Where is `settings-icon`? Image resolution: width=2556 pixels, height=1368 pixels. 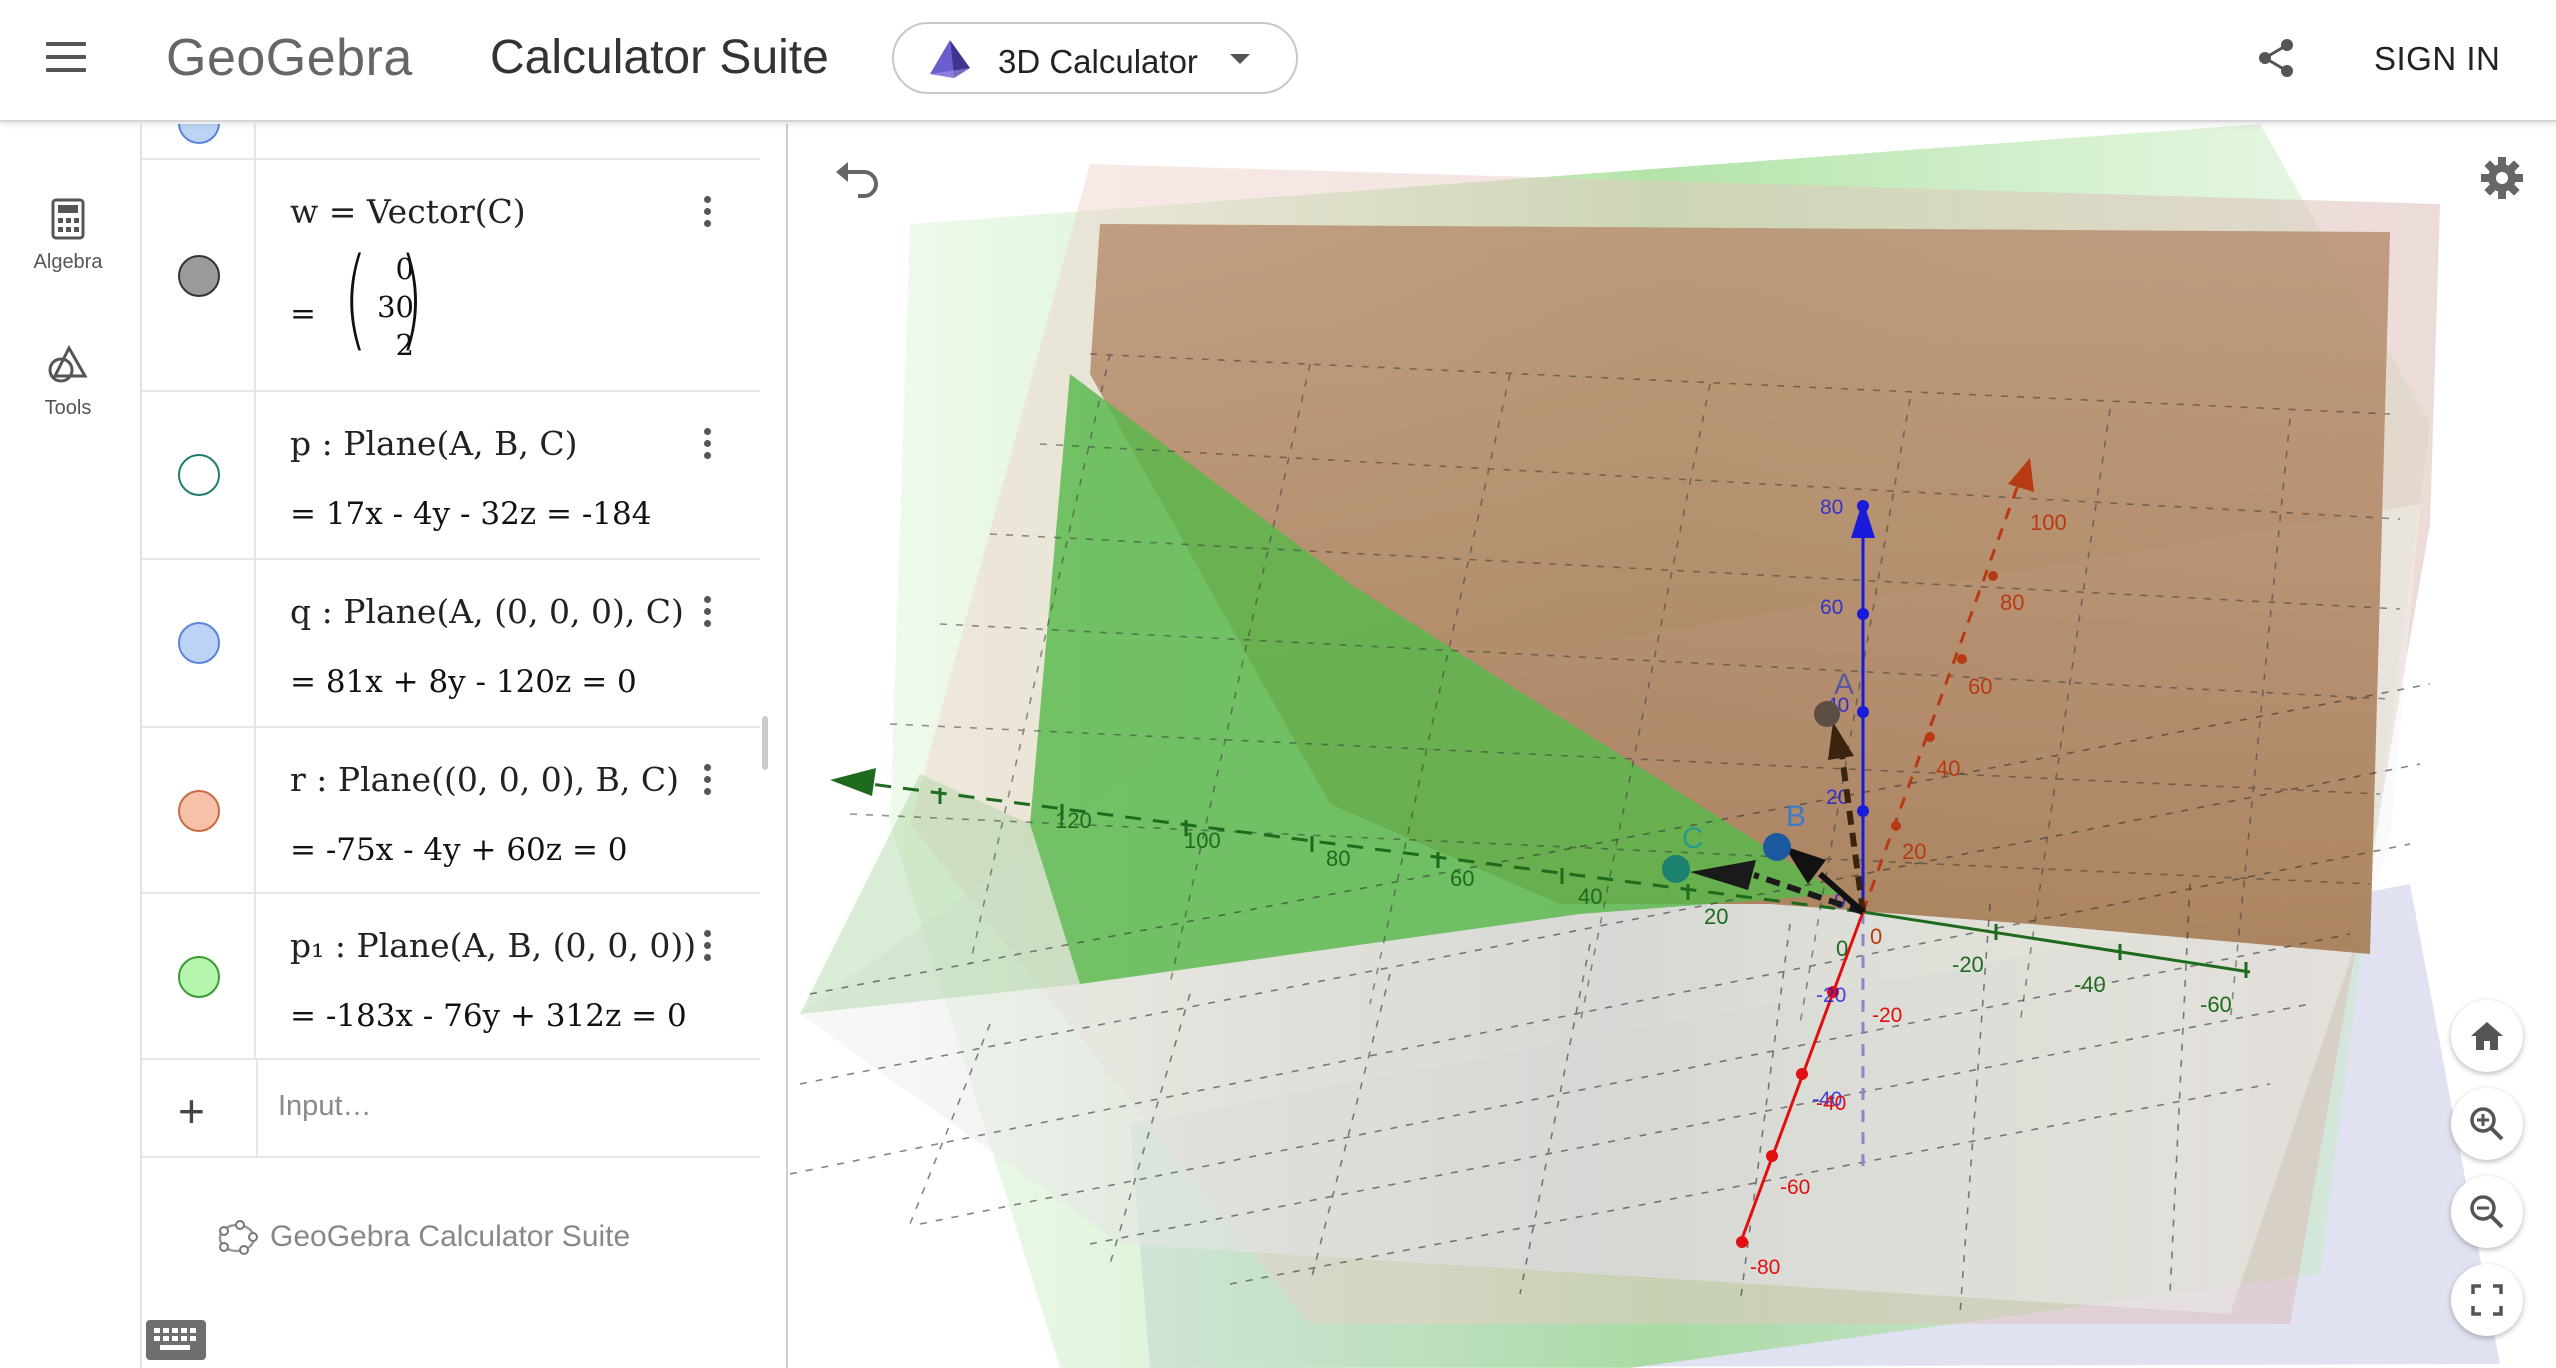 settings-icon is located at coordinates (2502, 178).